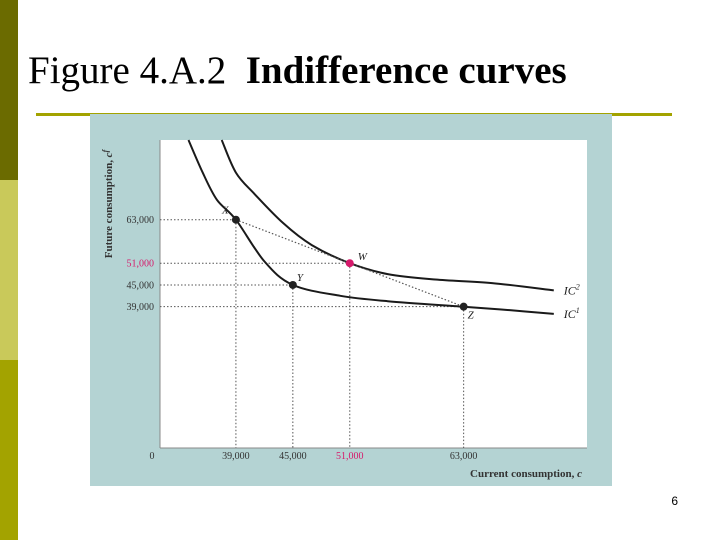 The width and height of the screenshot is (720, 540). I want to click on sidebar-stripe-middle, so click(9, 270).